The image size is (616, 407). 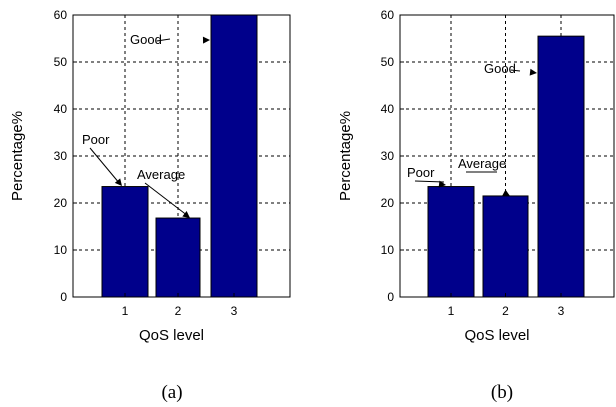 What do you see at coordinates (502, 392) in the screenshot?
I see `panel-caption: (b)` at bounding box center [502, 392].